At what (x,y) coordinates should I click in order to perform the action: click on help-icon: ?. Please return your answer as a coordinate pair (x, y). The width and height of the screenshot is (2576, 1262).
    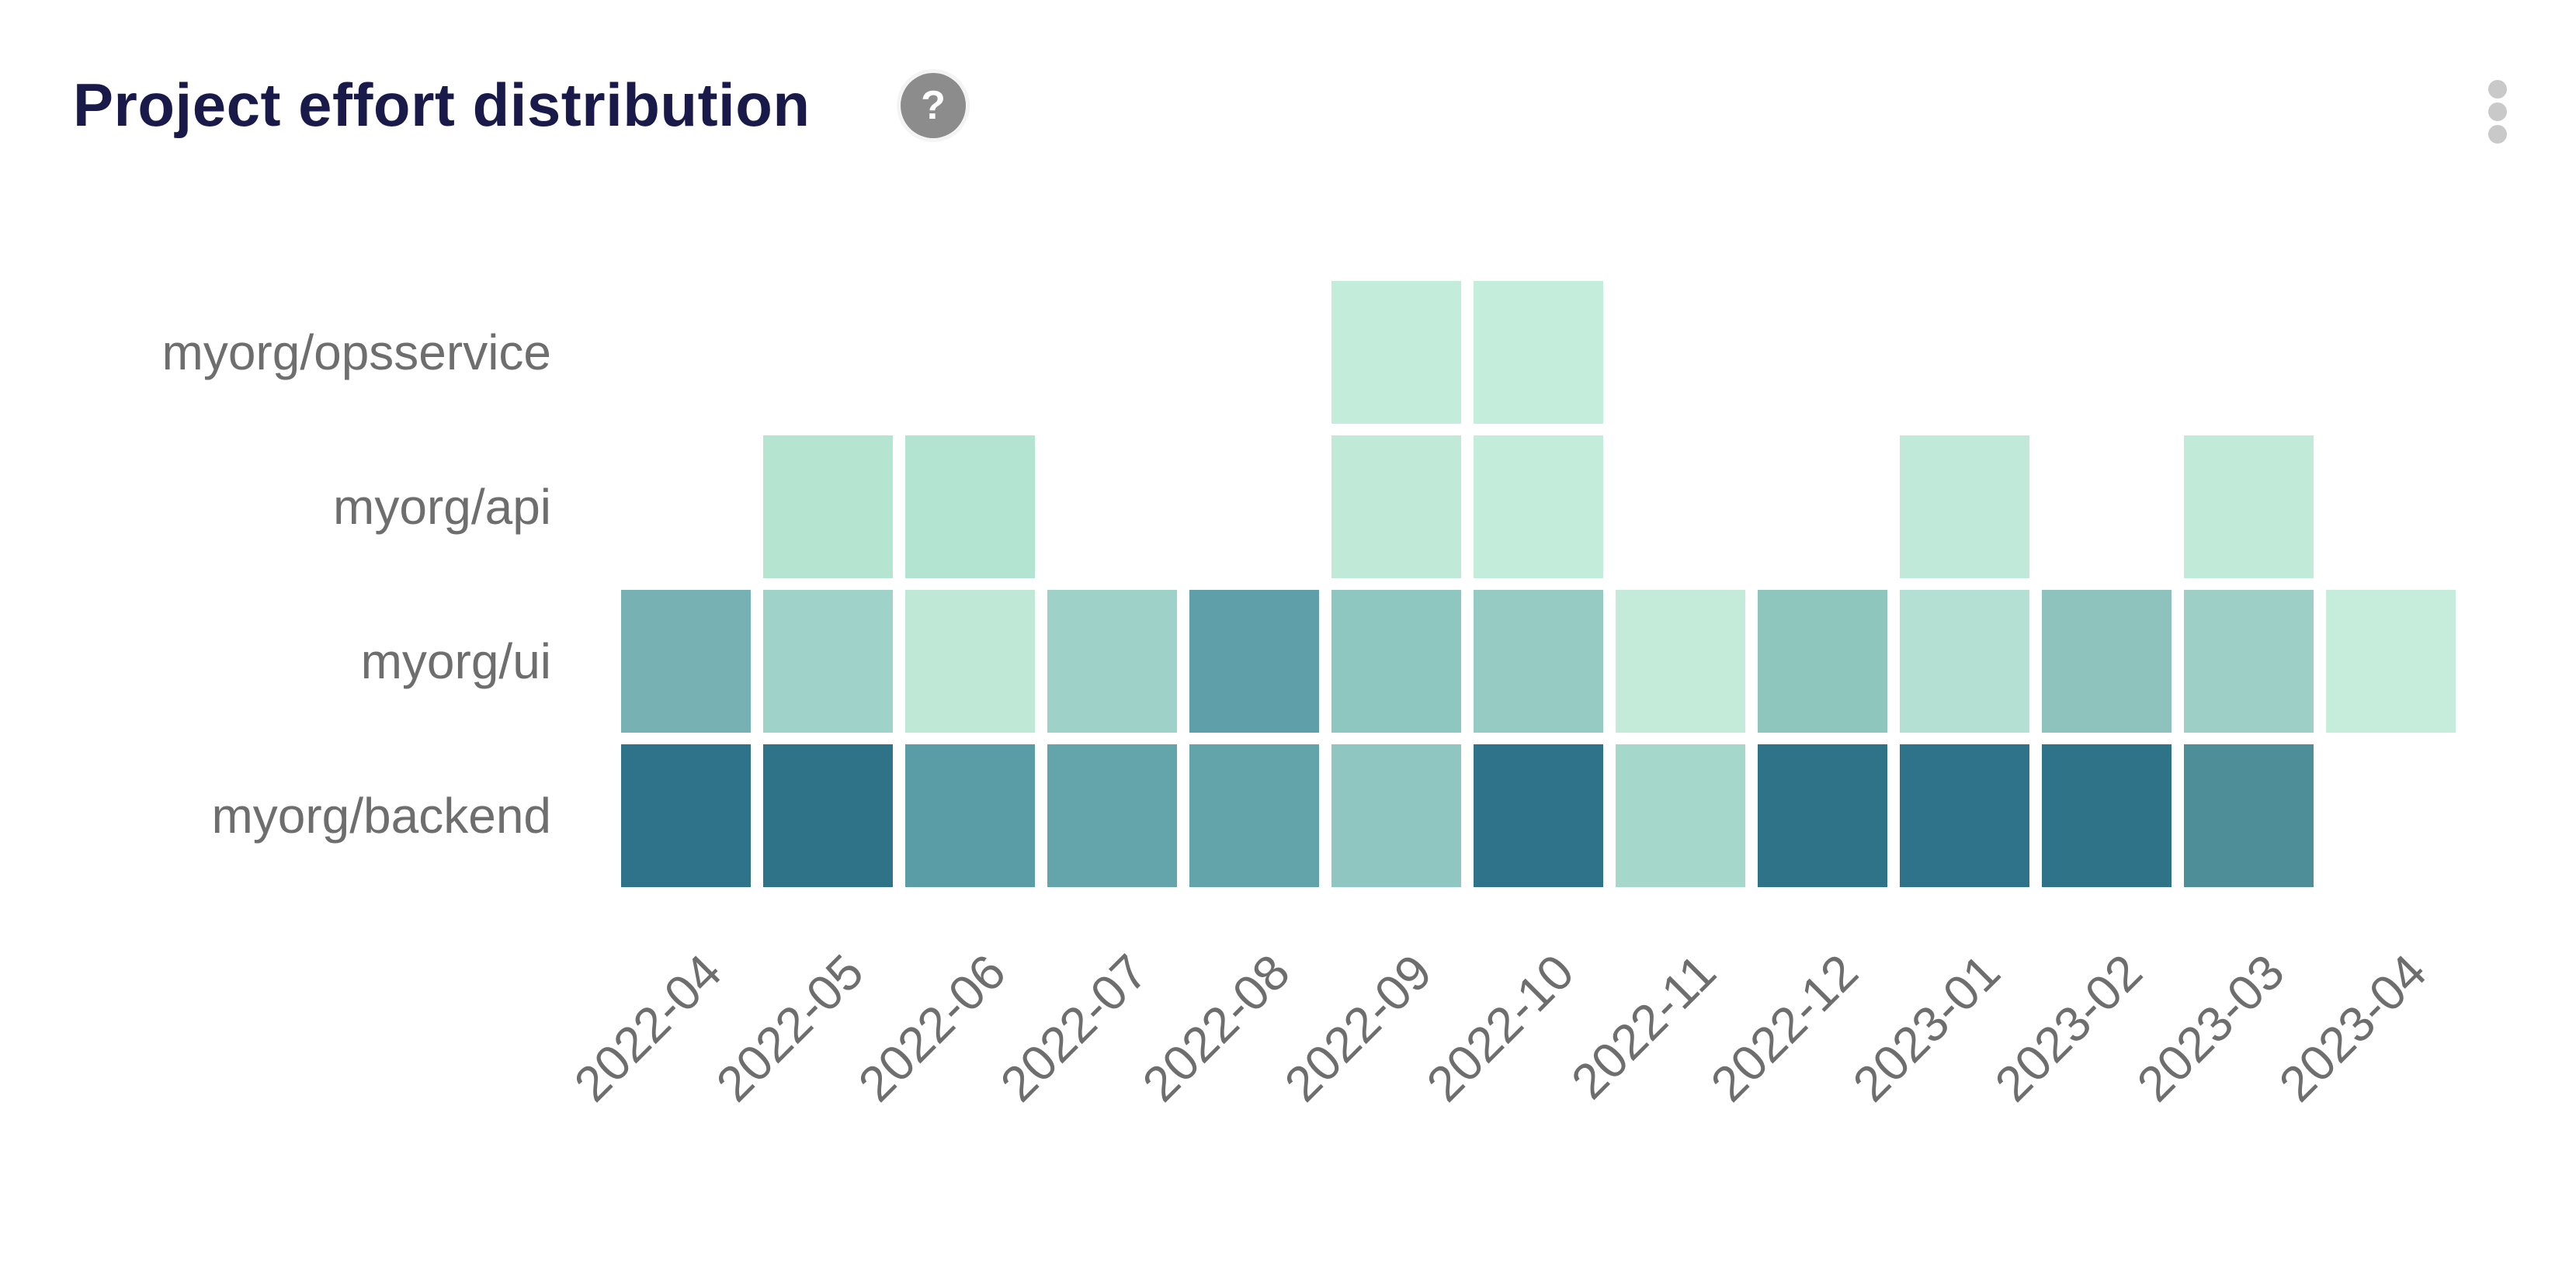
    Looking at the image, I should click on (933, 105).